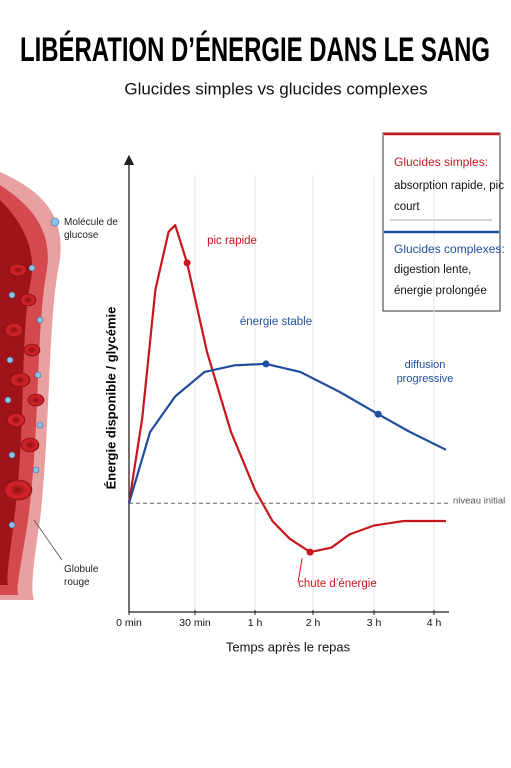 The width and height of the screenshot is (511, 768). What do you see at coordinates (441, 222) in the screenshot?
I see `legend-box` at bounding box center [441, 222].